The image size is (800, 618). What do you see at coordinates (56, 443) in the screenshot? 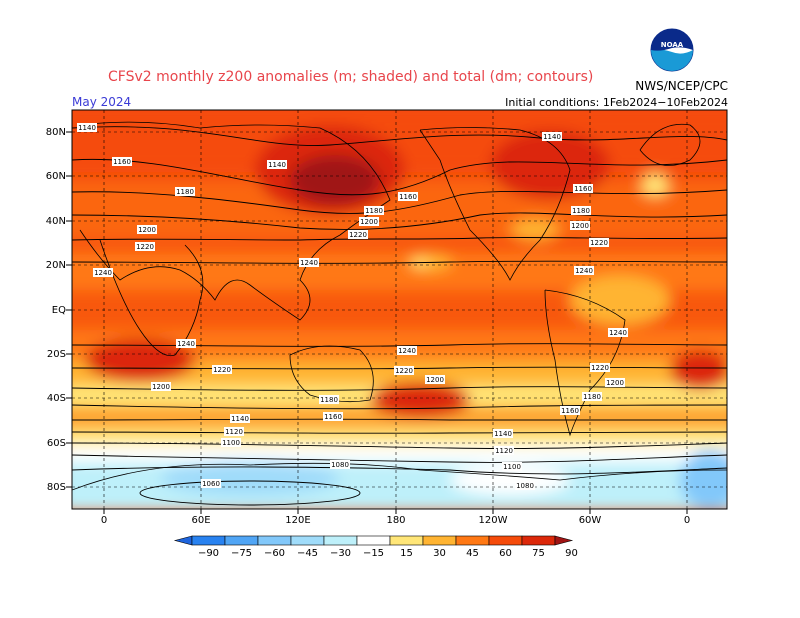
I see `lat-tick: 60S` at bounding box center [56, 443].